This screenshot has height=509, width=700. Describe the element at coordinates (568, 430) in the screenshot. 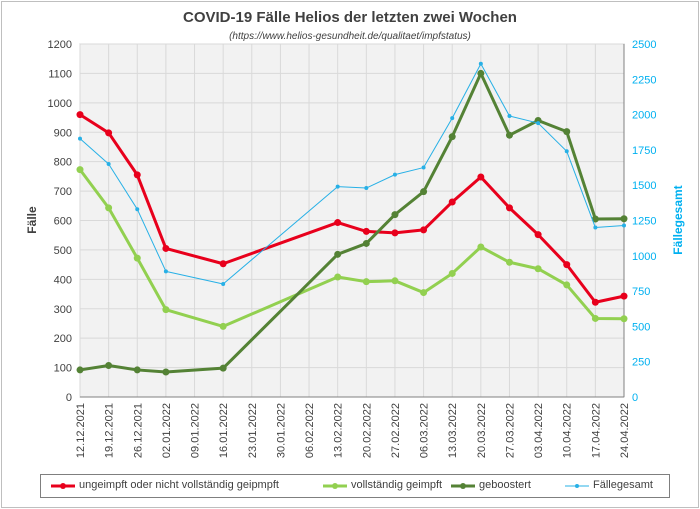

I see `x-tick-label: 10.04.2022` at that location.